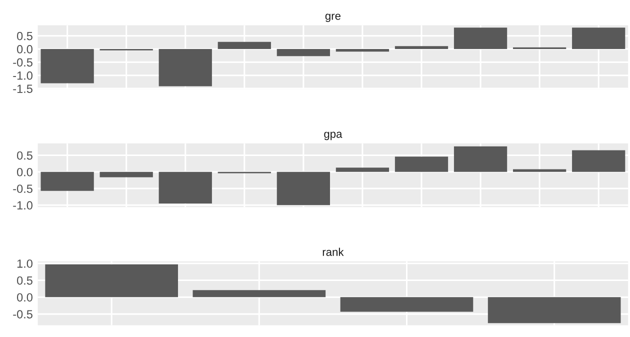 This screenshot has width=630, height=337. Describe the element at coordinates (333, 136) in the screenshot. I see `chart-title: gpa` at that location.